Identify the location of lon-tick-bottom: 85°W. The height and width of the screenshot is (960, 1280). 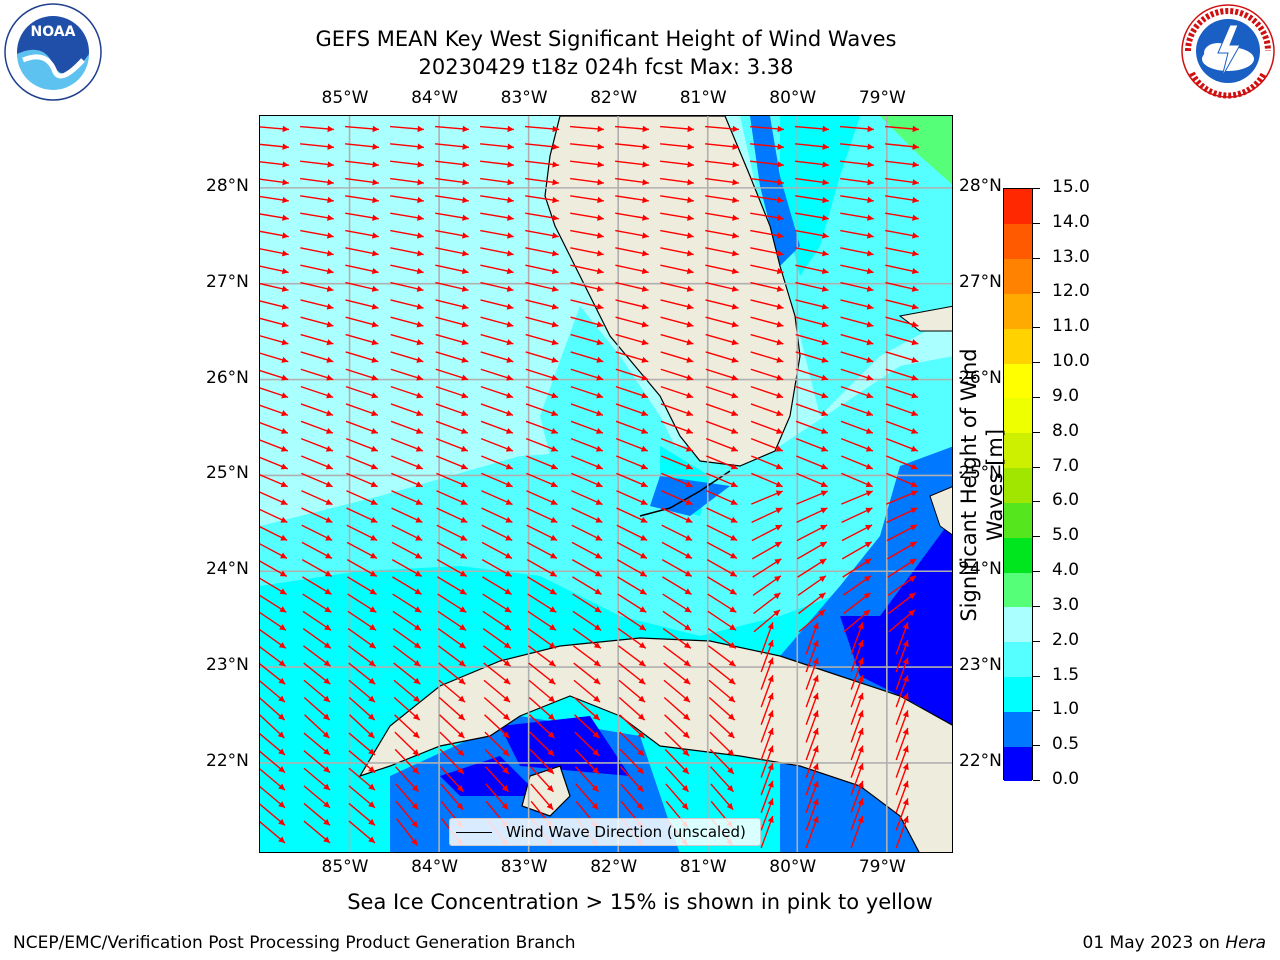
(345, 867).